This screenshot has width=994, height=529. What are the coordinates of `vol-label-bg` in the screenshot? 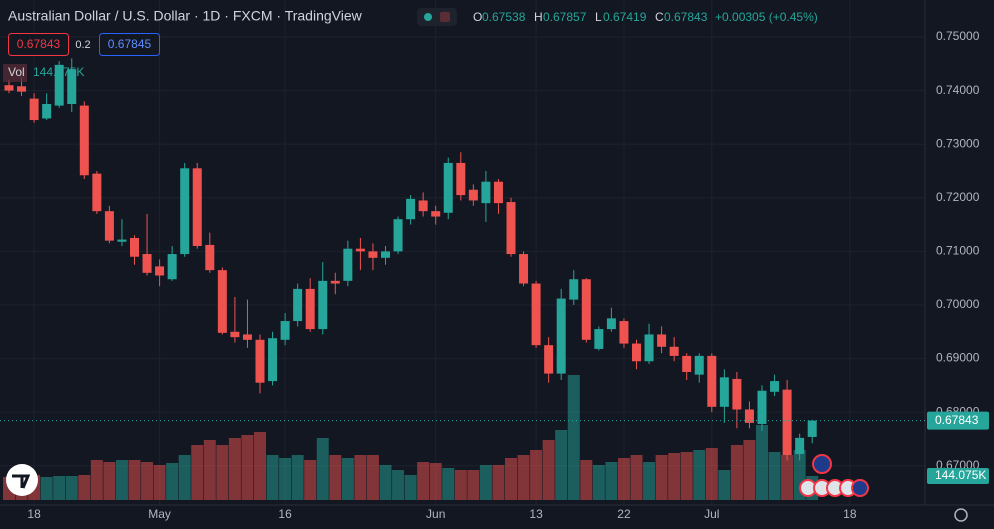 It's located at (15, 73).